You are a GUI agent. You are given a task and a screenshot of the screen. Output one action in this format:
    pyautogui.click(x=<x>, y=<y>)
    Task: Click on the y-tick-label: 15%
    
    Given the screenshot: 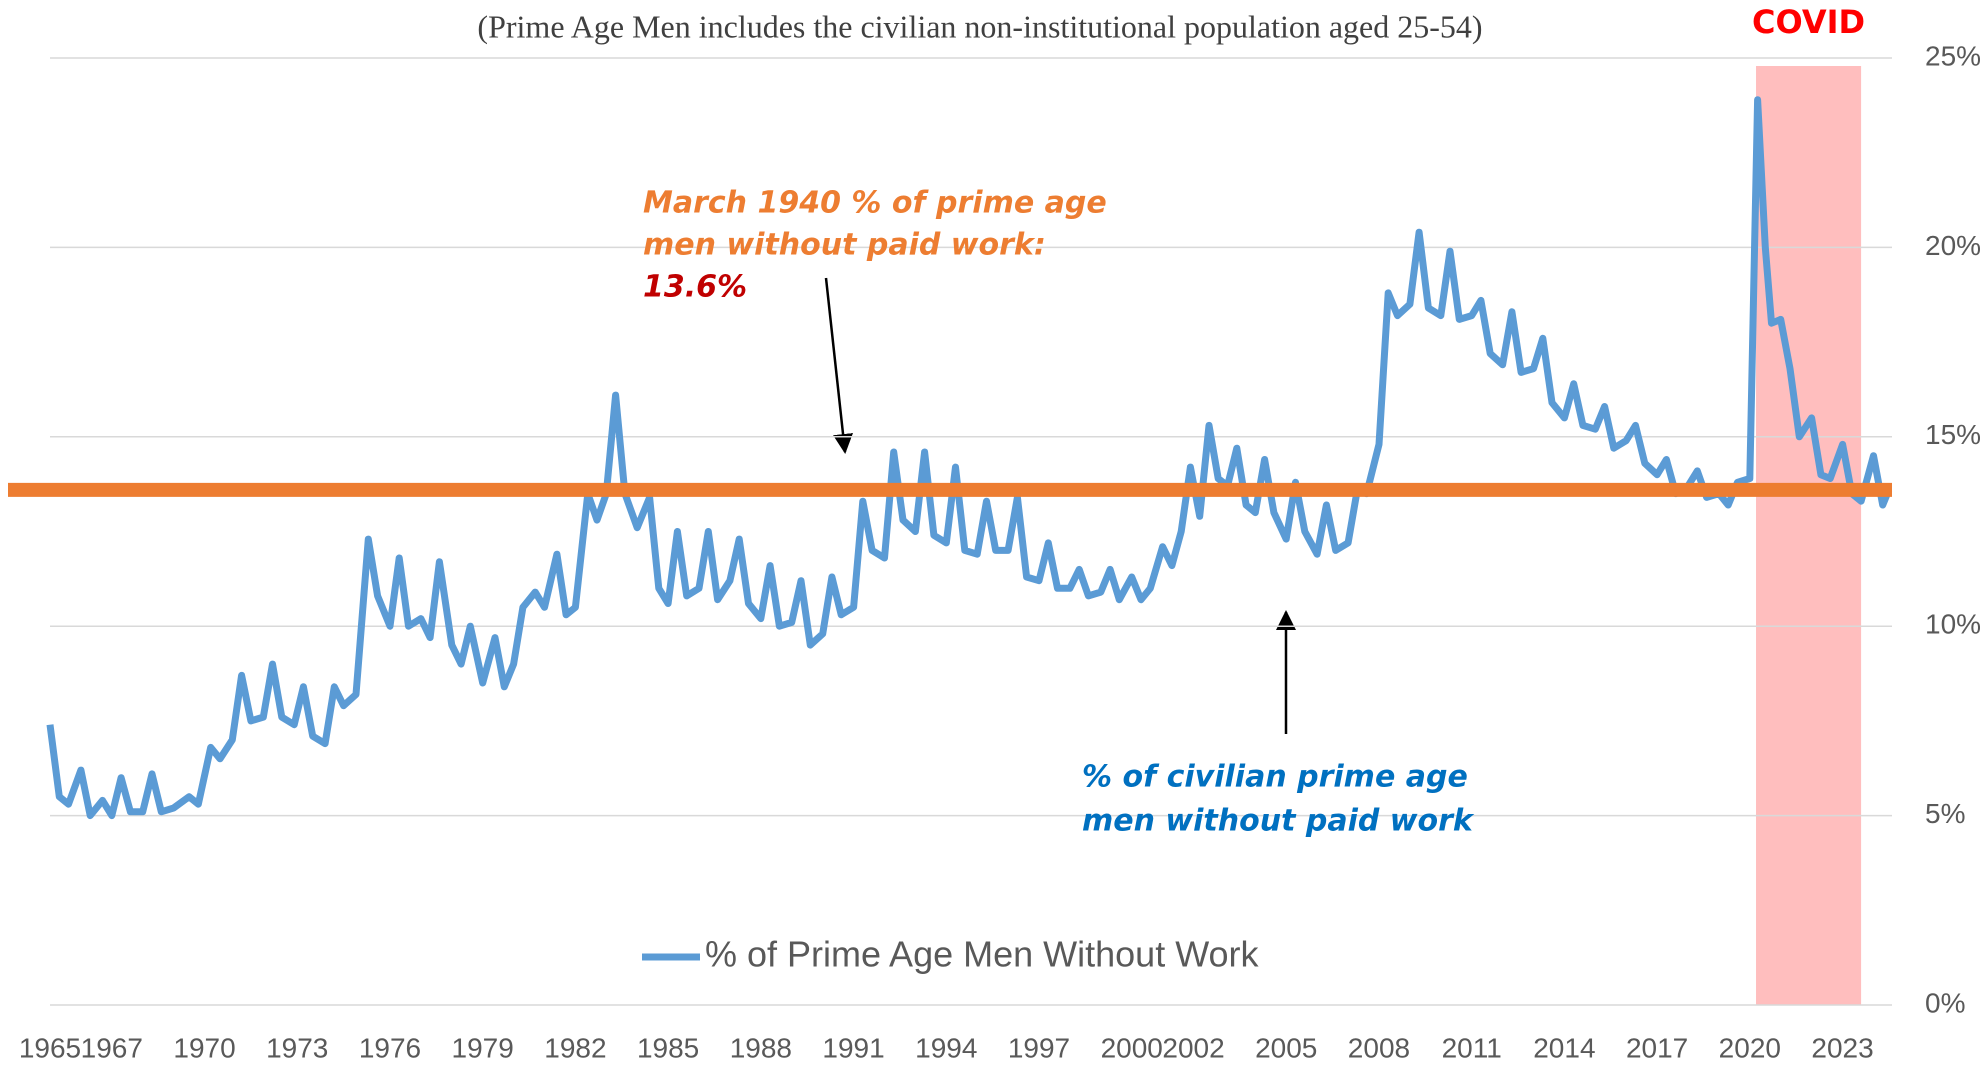 What is the action you would take?
    pyautogui.click(x=1953, y=434)
    